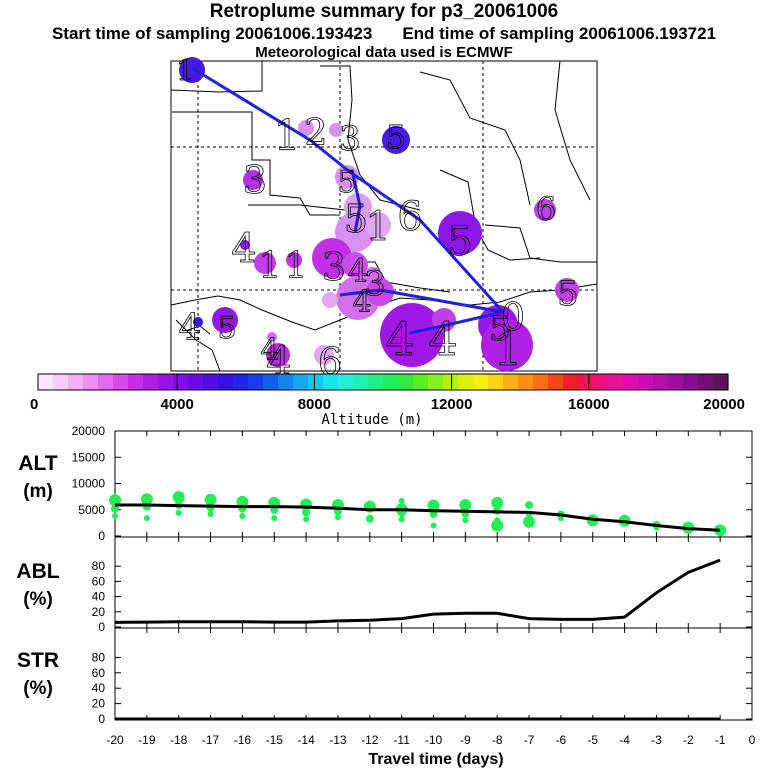 The image size is (768, 768). I want to click on x-tick-label: -16, so click(243, 740).